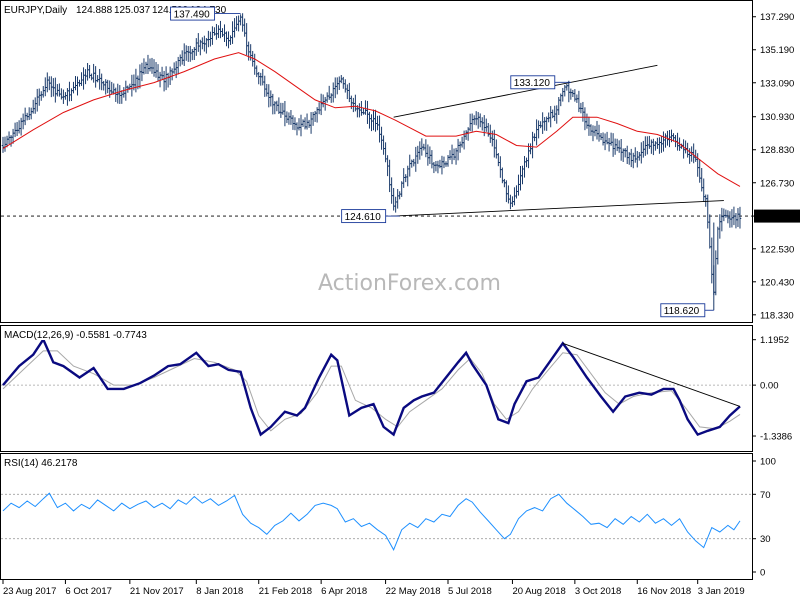 This screenshot has height=600, width=800. Describe the element at coordinates (285, 591) in the screenshot. I see `time-axis-label: 21 Feb 2018` at that location.